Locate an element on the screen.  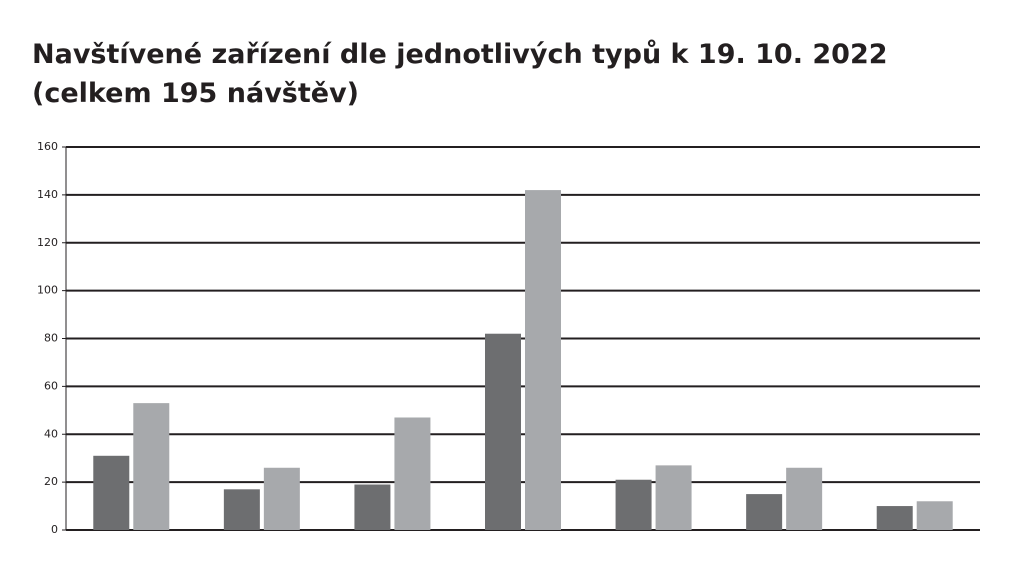
y-tick-label: 140 is located at coordinates (47, 194).